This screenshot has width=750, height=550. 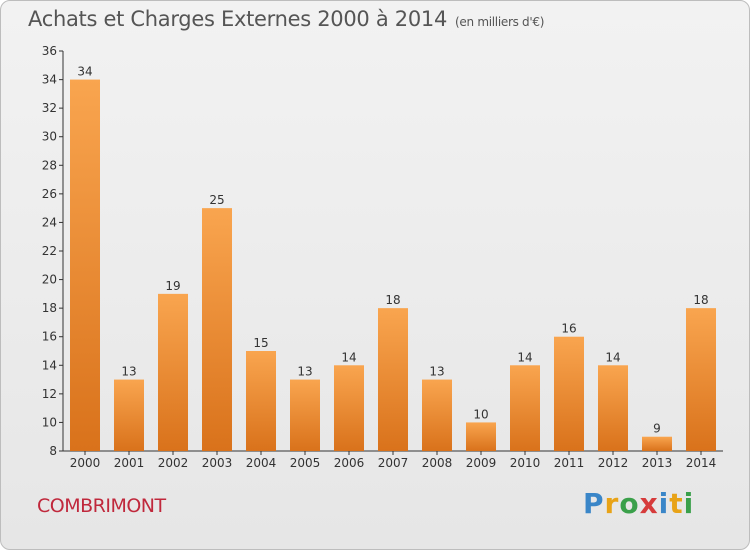 What do you see at coordinates (437, 463) in the screenshot?
I see `x-tick-label-2008: 2008` at bounding box center [437, 463].